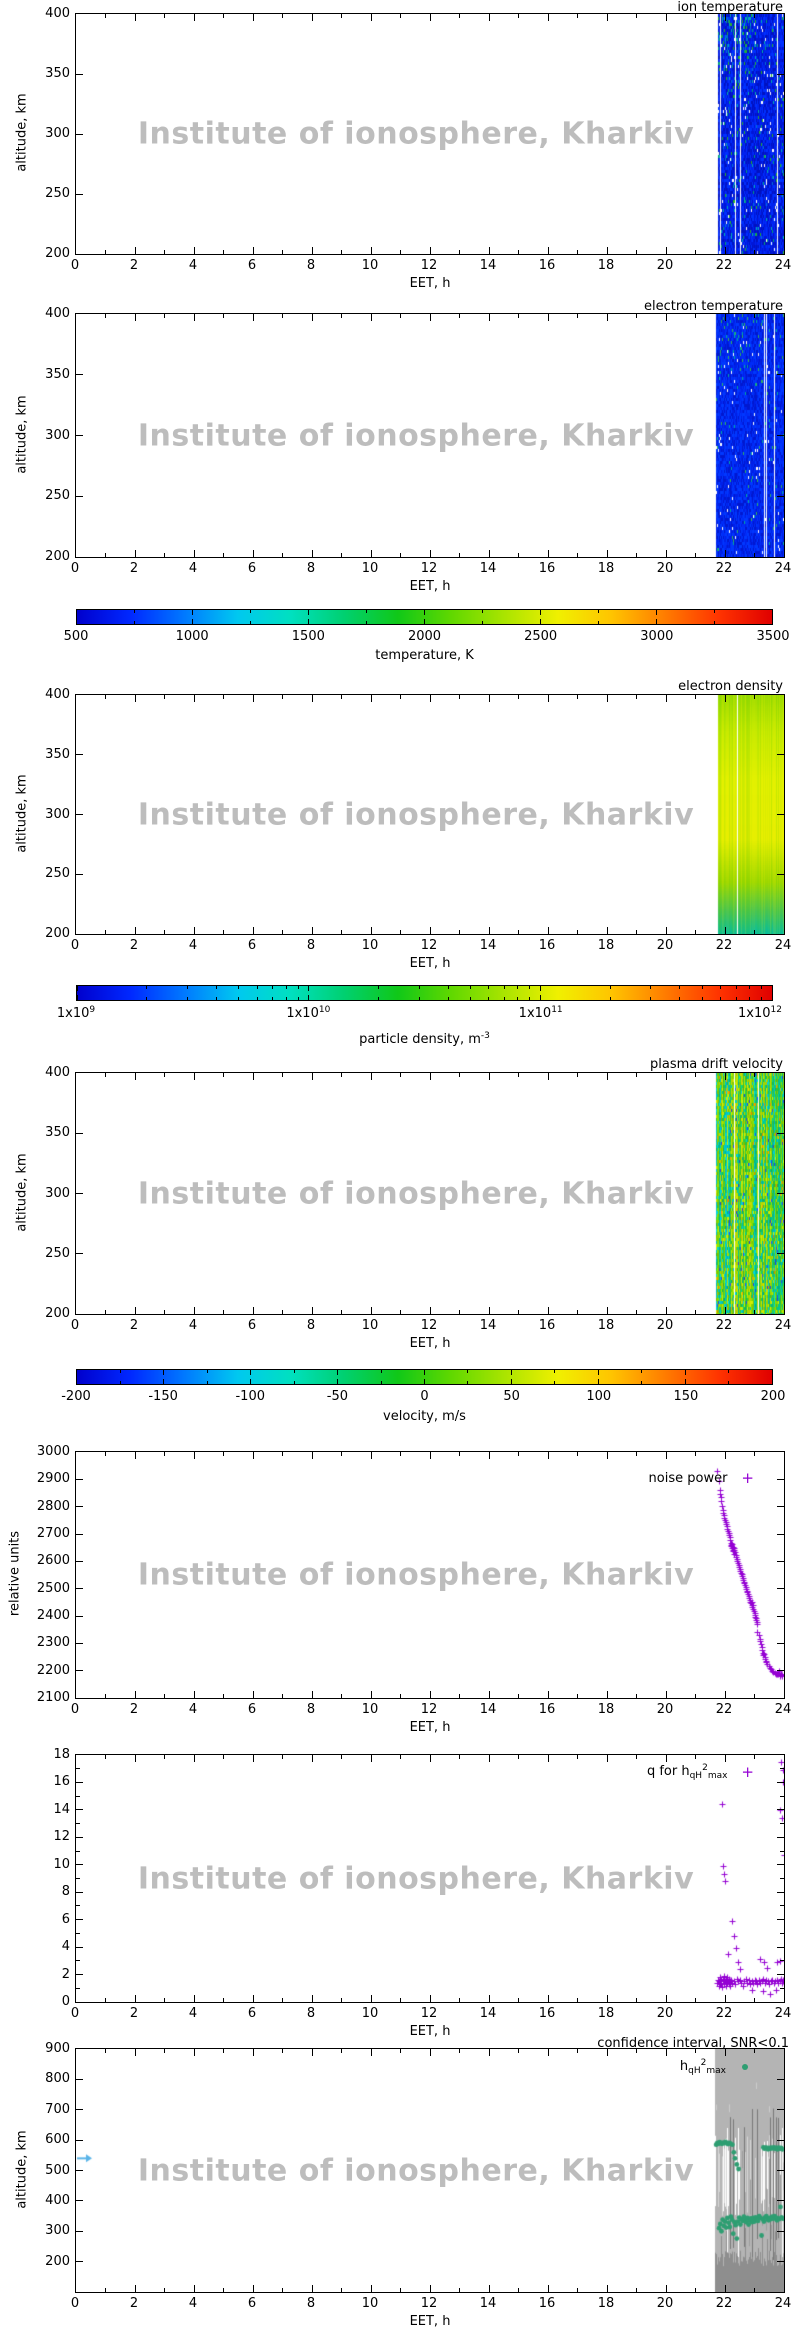 This screenshot has width=800, height=2337. What do you see at coordinates (430, 134) in the screenshot?
I see `ion-temperature-plot: Institute of ionosphere, Kharkiv` at bounding box center [430, 134].